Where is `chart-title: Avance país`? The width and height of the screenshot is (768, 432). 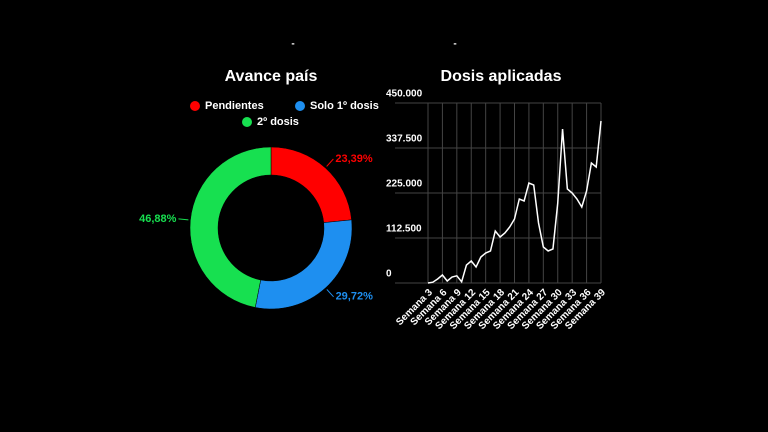
chart-title: Avance país is located at coordinates (271, 76).